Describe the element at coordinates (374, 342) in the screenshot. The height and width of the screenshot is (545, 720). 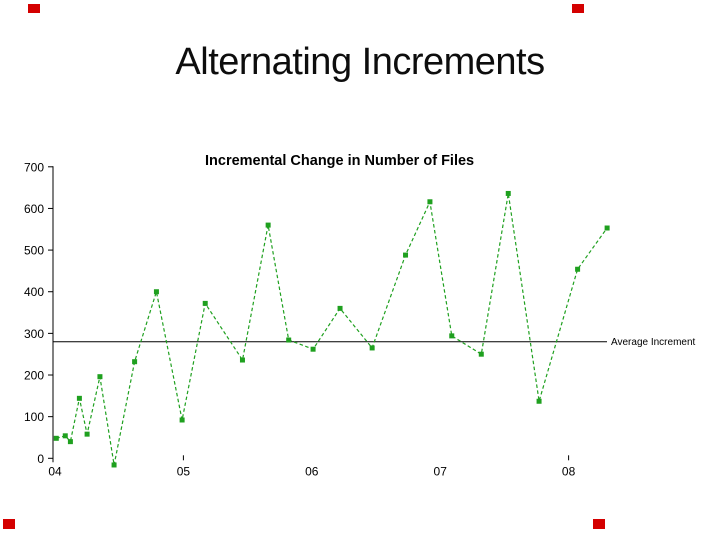
I see `average-line-group: Average Increment` at that location.